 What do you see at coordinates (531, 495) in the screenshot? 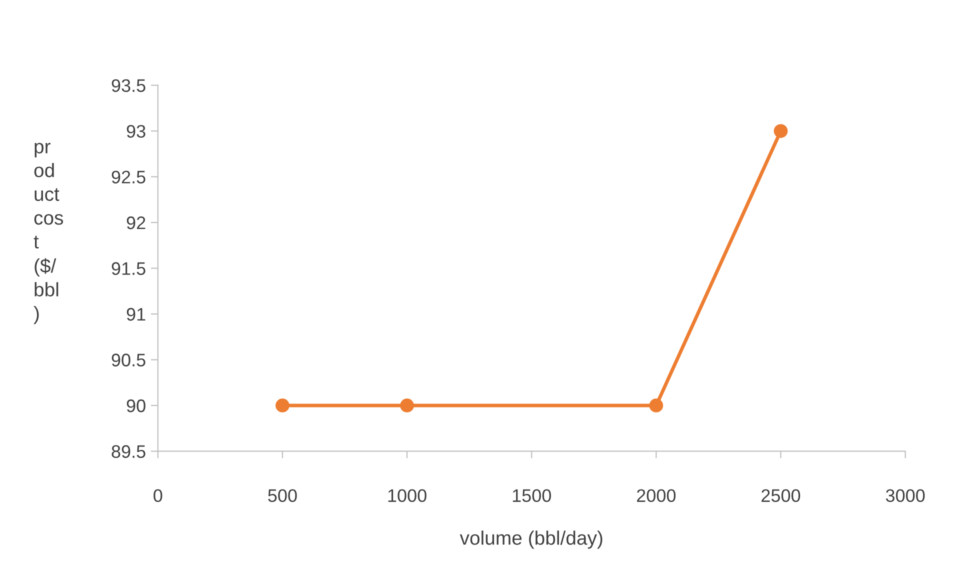
I see `x-tick-label: 1500` at bounding box center [531, 495].